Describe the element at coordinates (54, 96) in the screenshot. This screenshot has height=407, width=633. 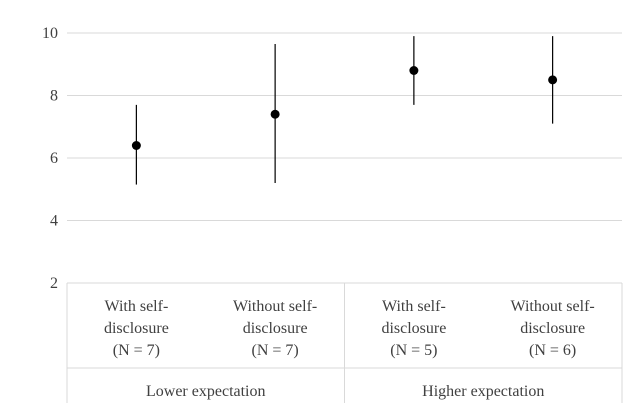
I see `y-tick-label: 8` at that location.